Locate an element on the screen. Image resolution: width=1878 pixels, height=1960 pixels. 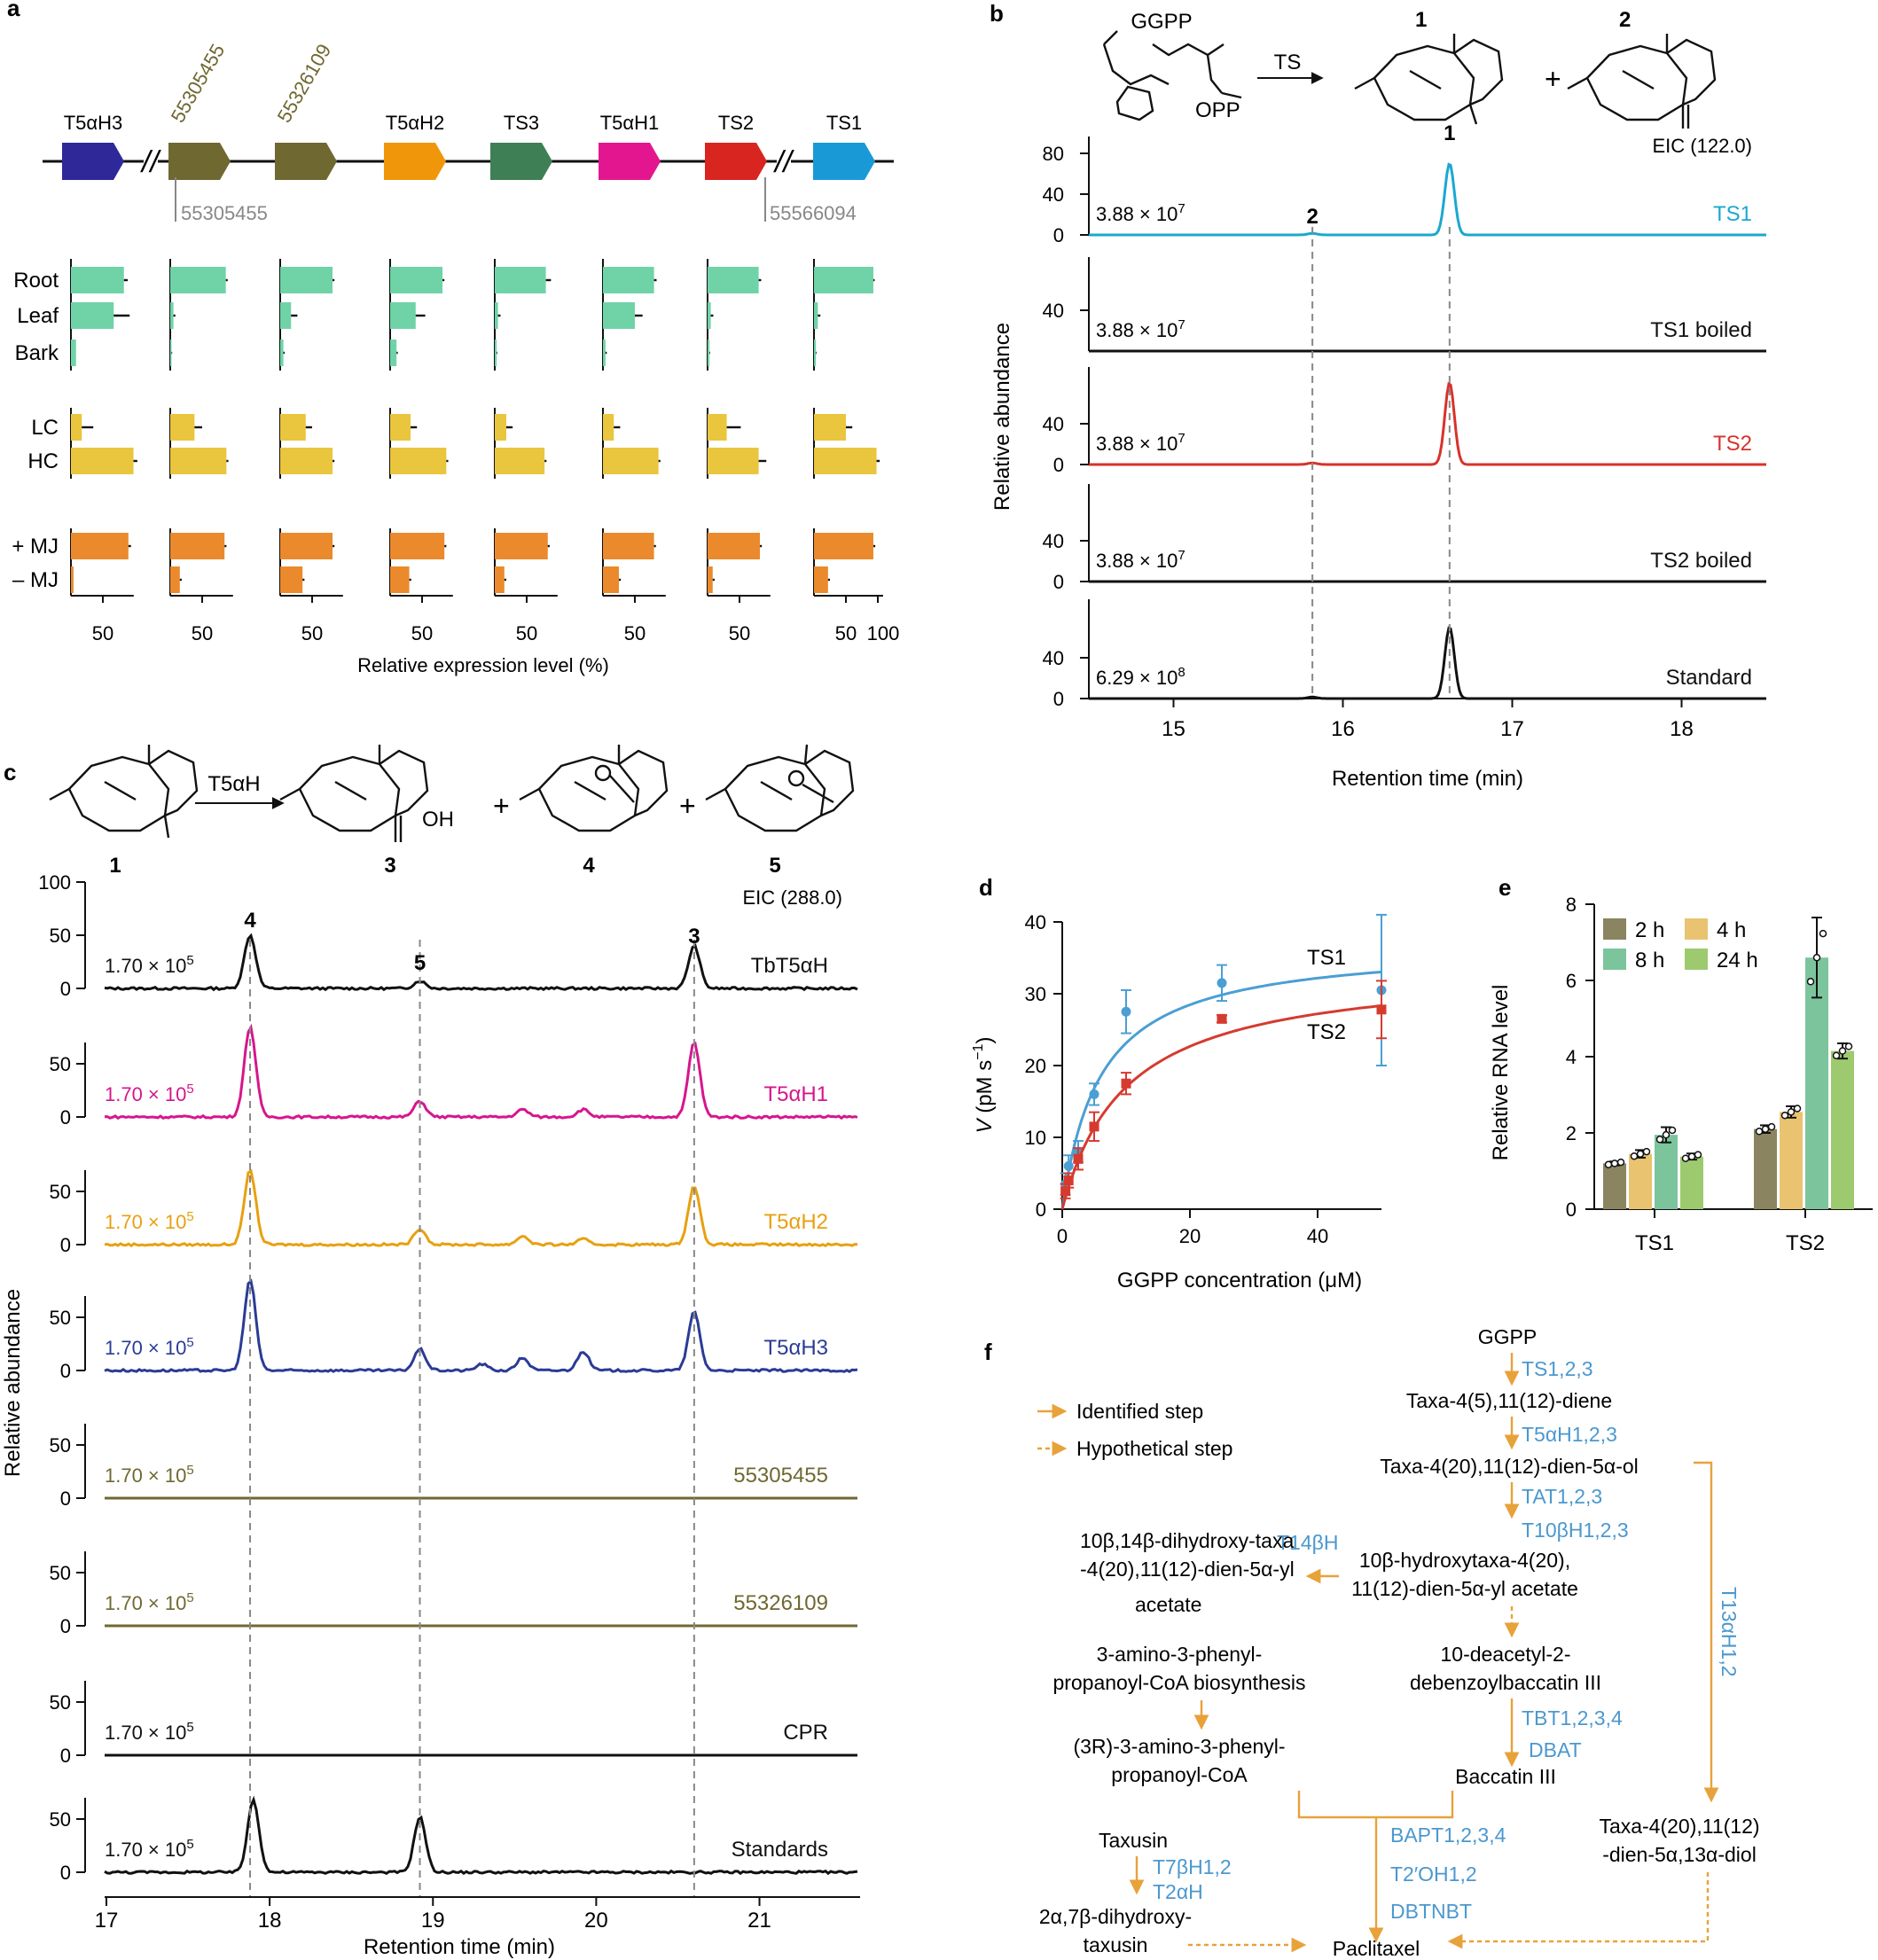
trace-label: Standard is located at coordinates (1709, 678).